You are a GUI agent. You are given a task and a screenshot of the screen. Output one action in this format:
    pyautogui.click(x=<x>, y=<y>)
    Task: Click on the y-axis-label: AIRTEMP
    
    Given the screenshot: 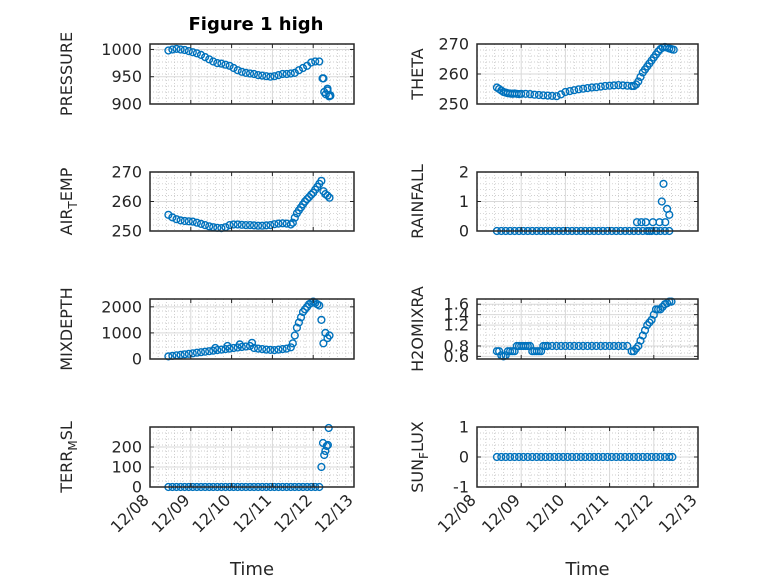 What is the action you would take?
    pyautogui.click(x=68, y=201)
    